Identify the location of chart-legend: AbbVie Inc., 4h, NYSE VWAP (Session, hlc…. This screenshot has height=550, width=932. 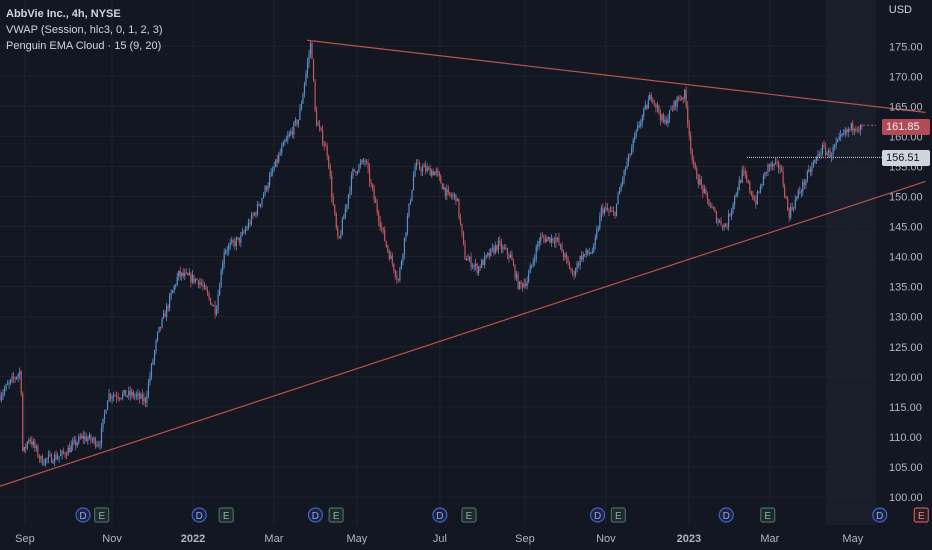
(84, 30).